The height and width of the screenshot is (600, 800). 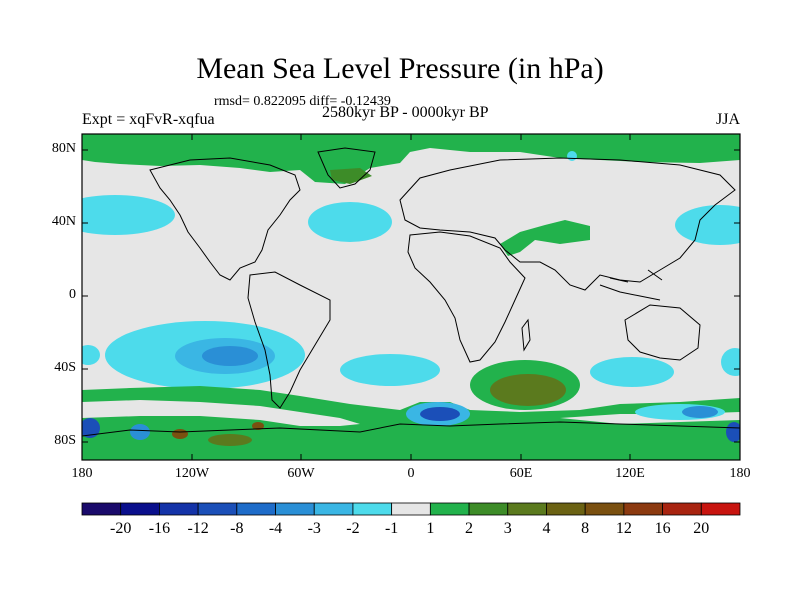 I want to click on north-america-coastline, so click(x=225, y=219).